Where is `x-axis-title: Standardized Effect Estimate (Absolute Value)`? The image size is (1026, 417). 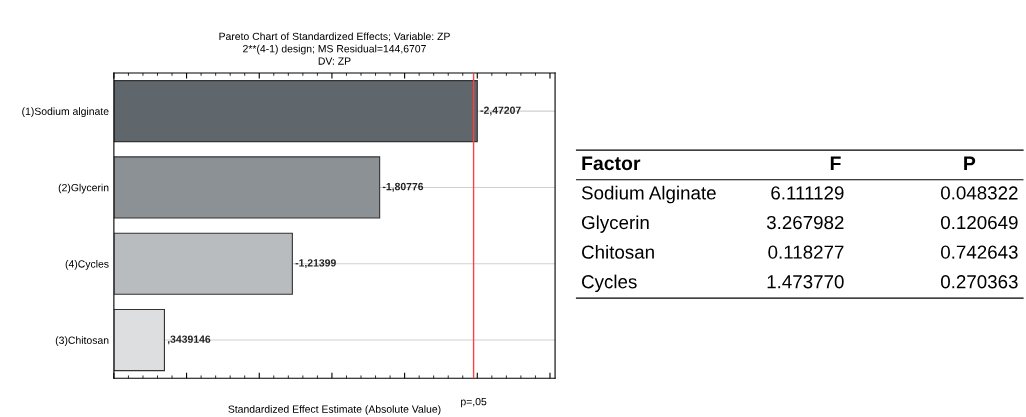
x-axis-title: Standardized Effect Estimate (Absolute Value) is located at coordinates (334, 410).